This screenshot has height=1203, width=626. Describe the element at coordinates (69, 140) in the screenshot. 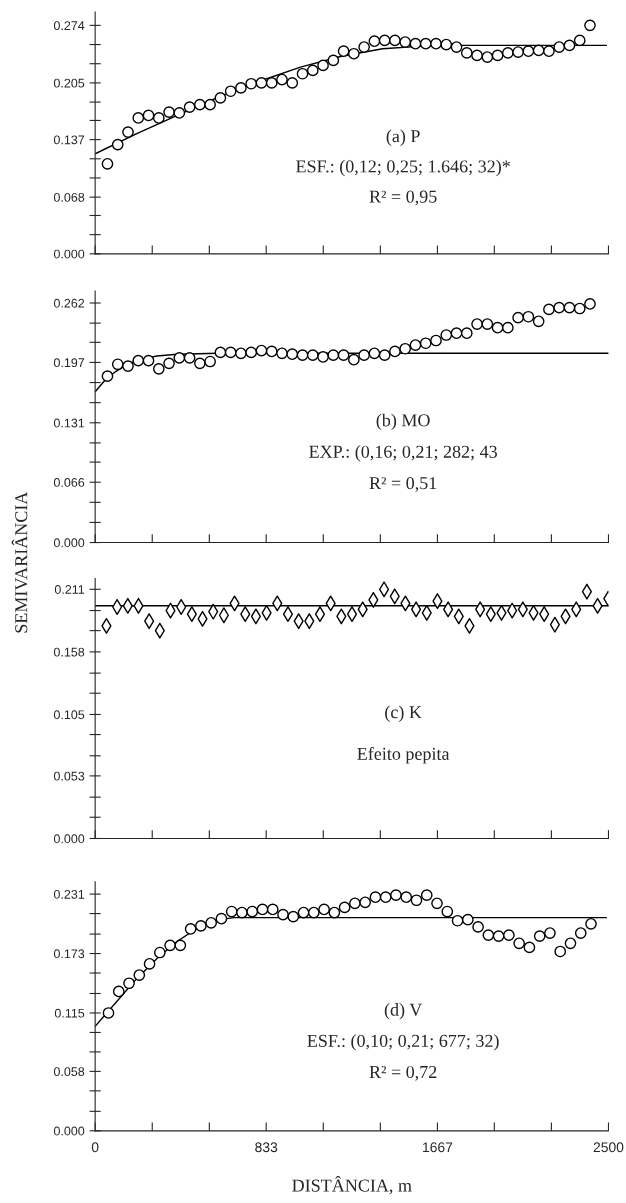

I see `y-tick-label: 0.137` at that location.